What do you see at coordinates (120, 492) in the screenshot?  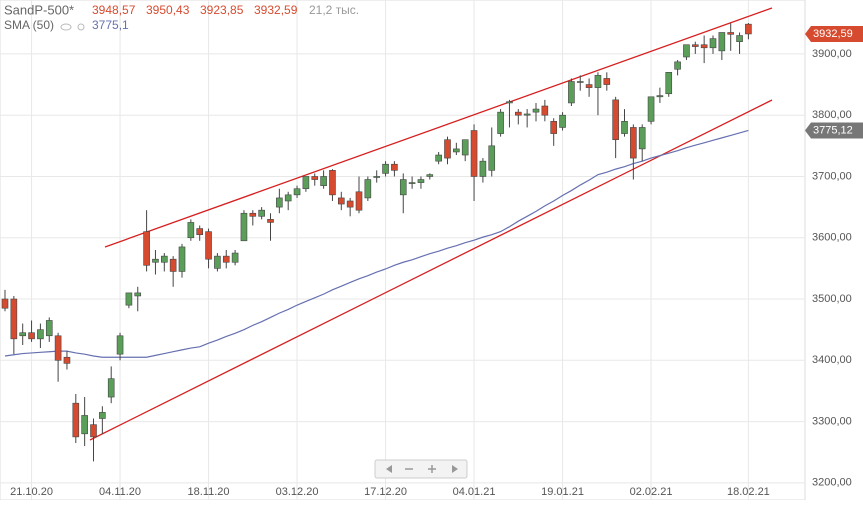 I see `x-tick-label: 04.11.20` at bounding box center [120, 492].